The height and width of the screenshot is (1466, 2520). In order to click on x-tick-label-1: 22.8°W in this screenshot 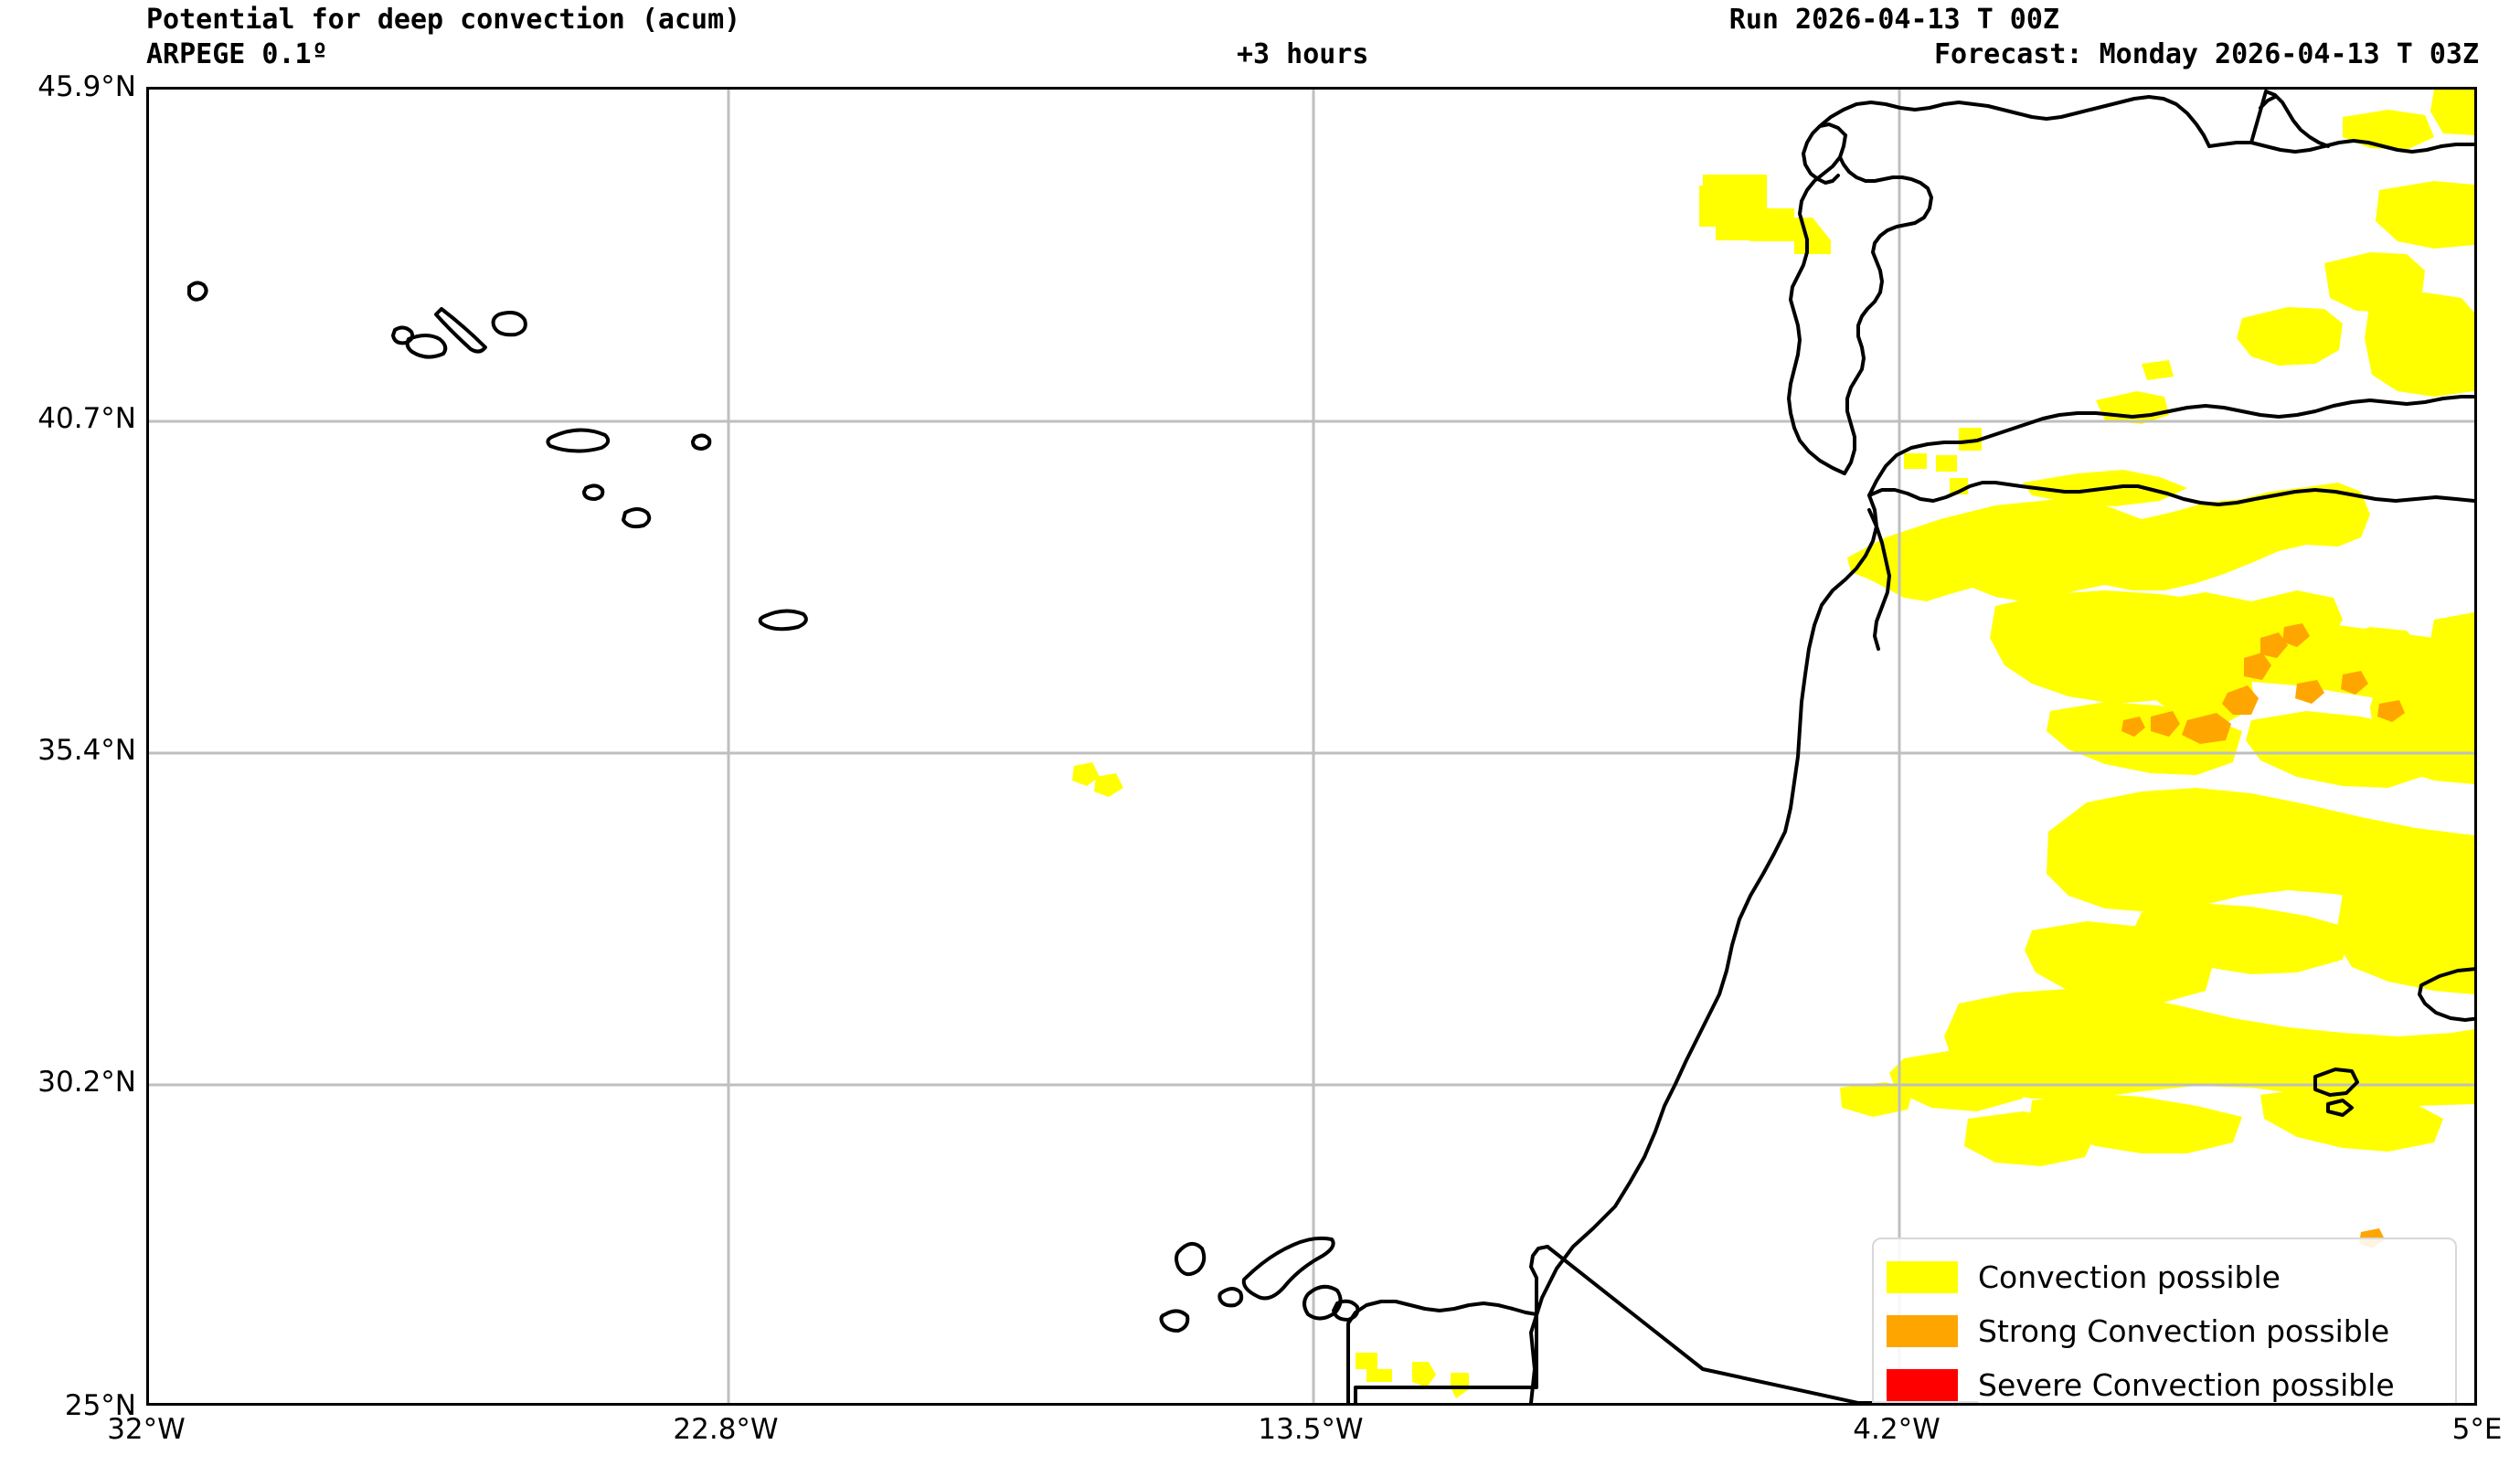, I will do `click(726, 1429)`.